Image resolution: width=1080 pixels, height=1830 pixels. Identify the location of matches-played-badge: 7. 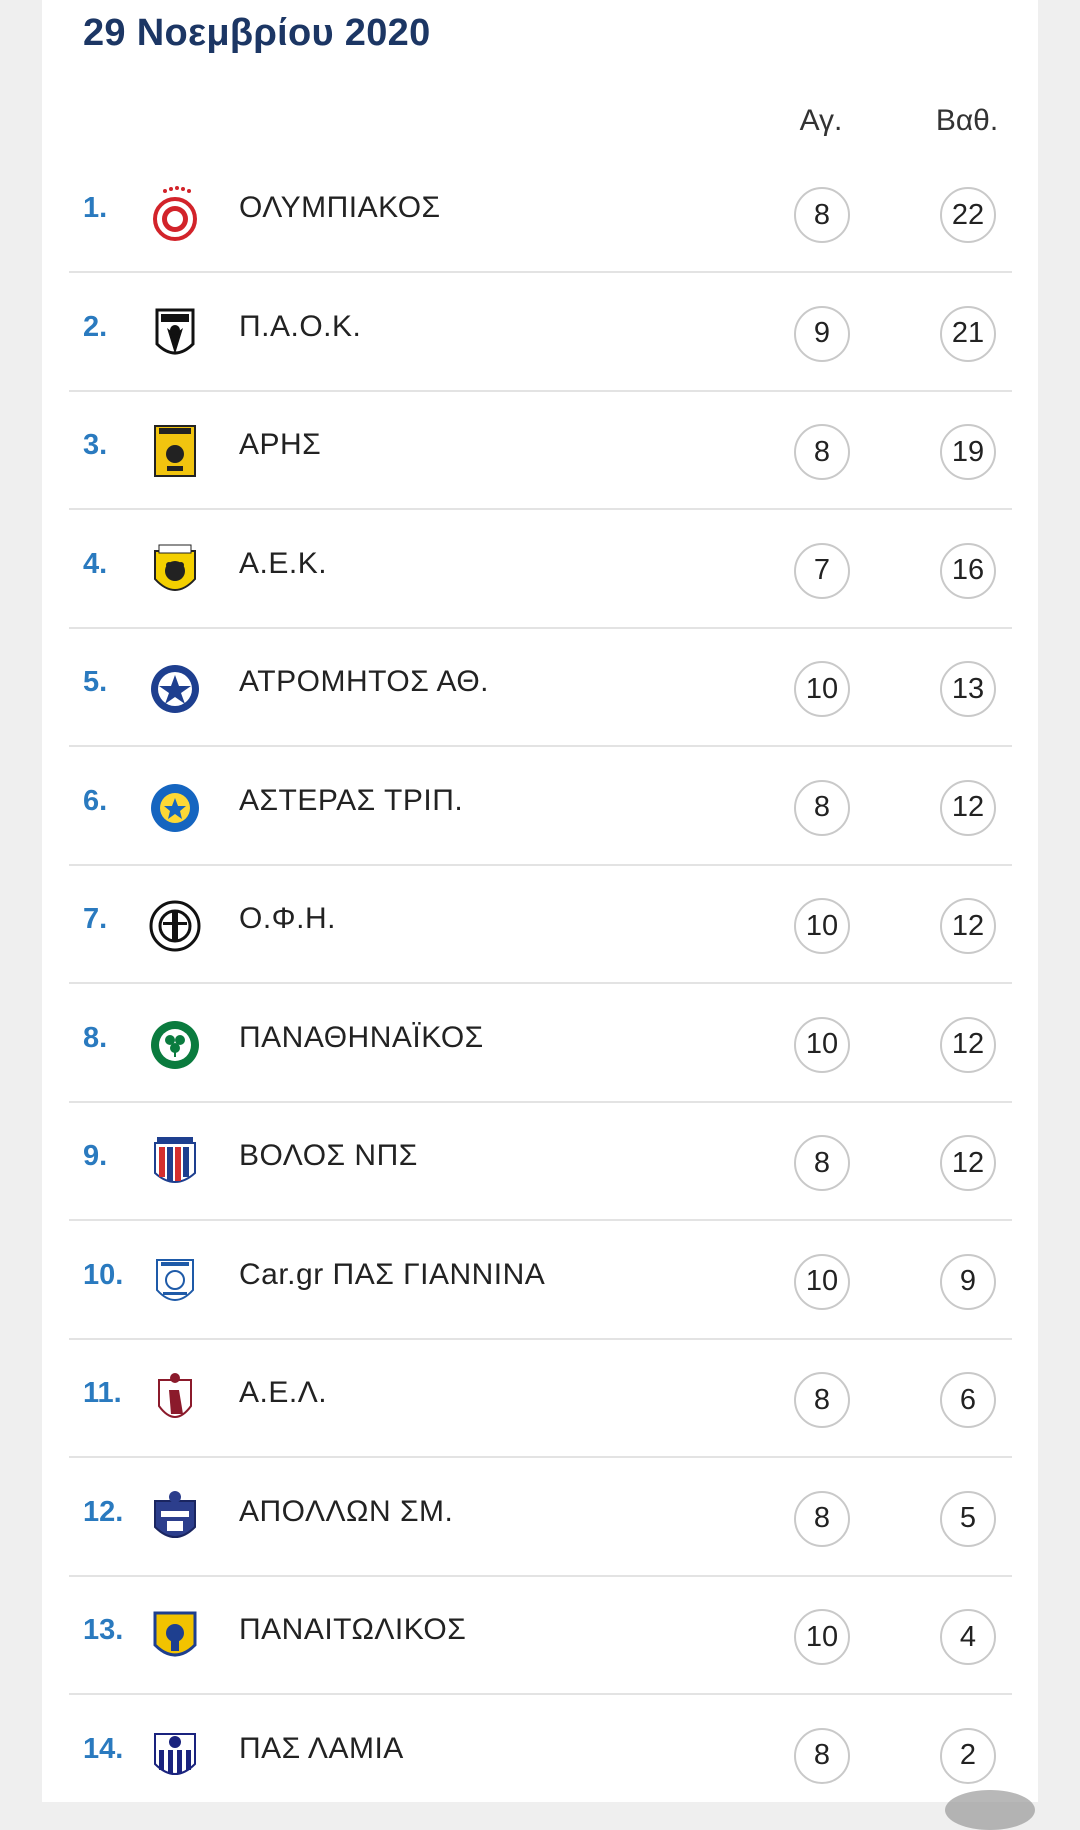
(822, 570).